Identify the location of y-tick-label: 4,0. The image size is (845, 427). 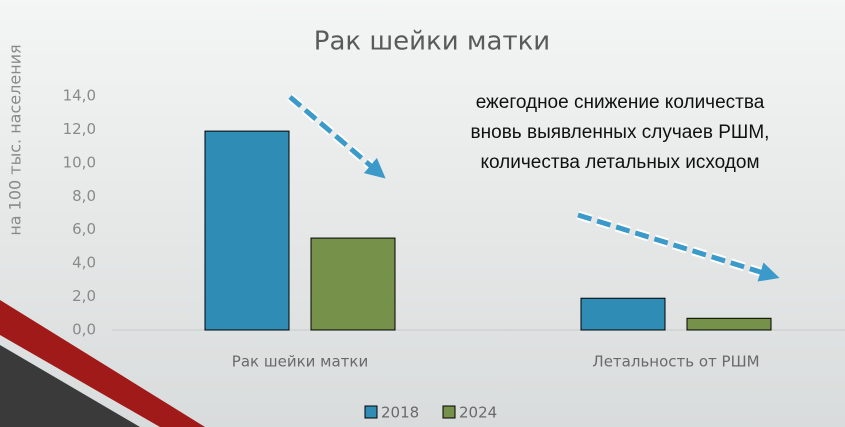
(84, 263).